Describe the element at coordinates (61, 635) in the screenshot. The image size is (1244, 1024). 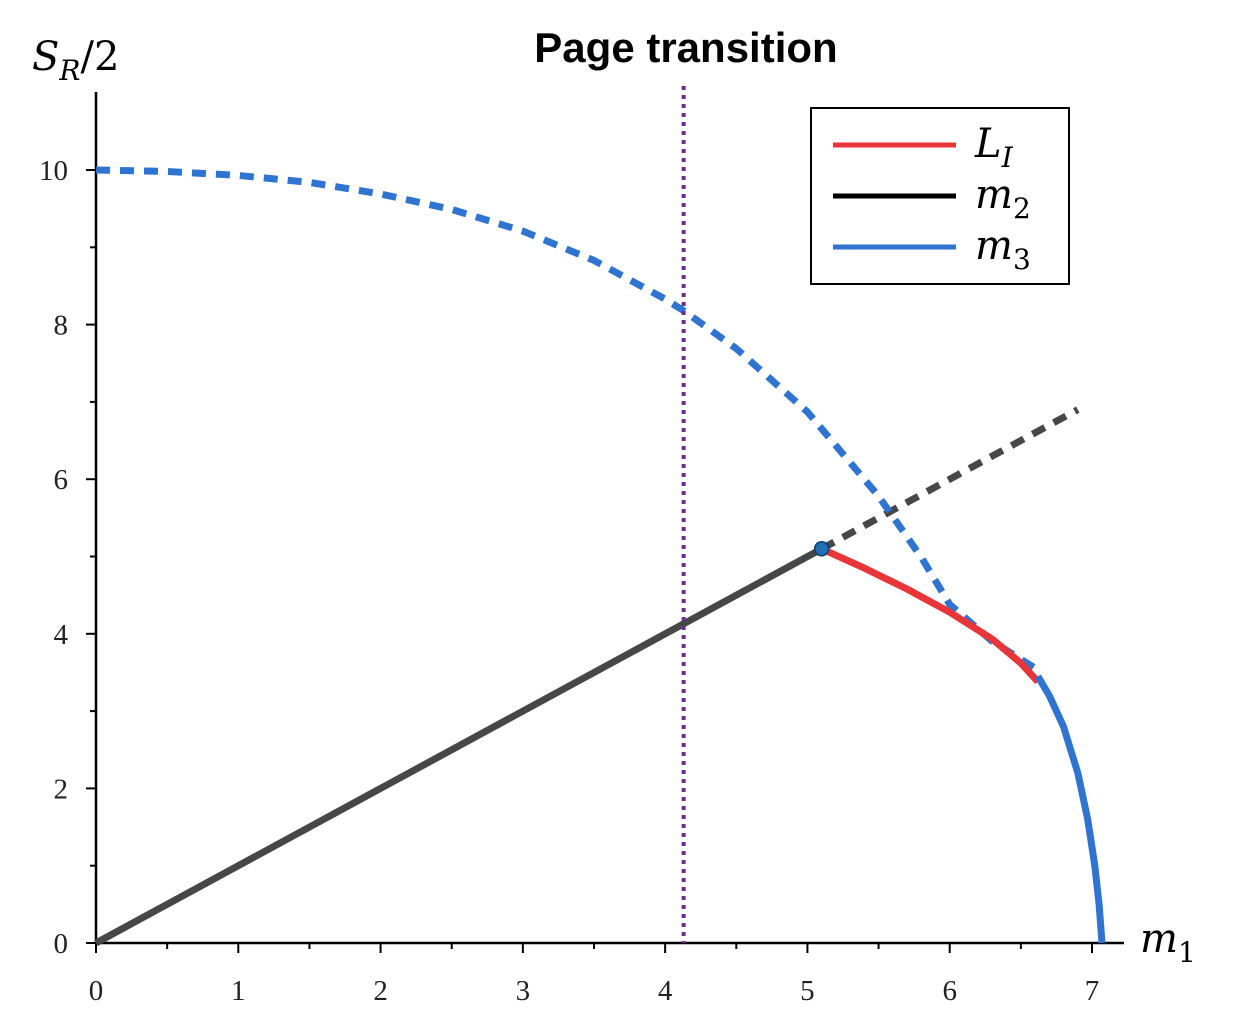
I see `y-tick-label: 4` at that location.